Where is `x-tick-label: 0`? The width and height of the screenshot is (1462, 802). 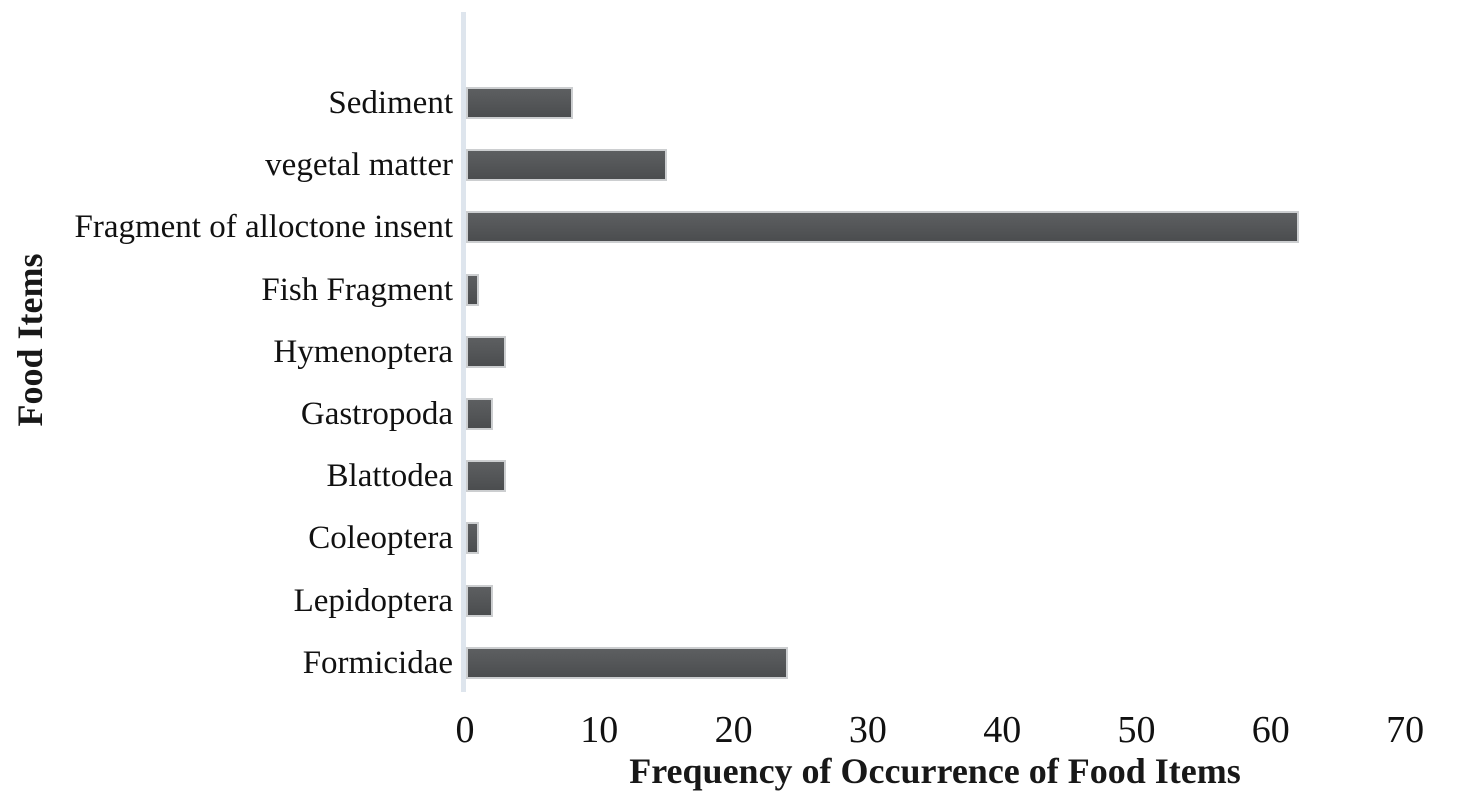
x-tick-label: 0 is located at coordinates (465, 730).